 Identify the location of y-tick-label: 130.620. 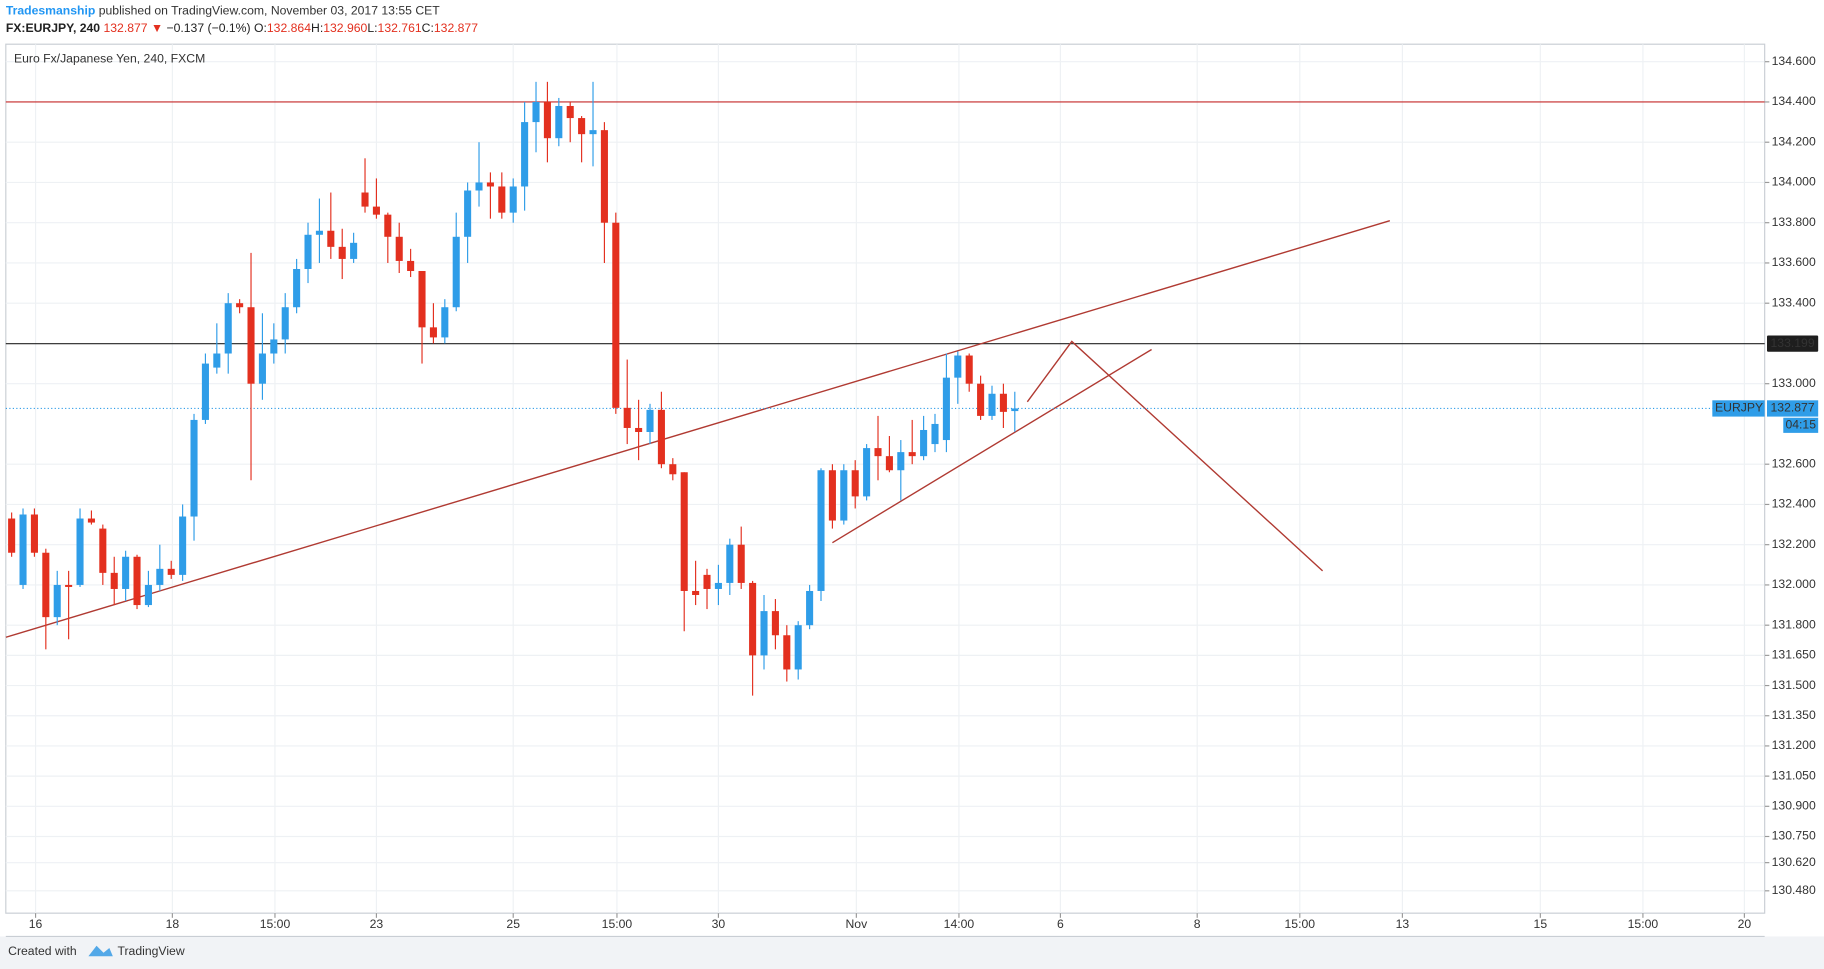
(1794, 862).